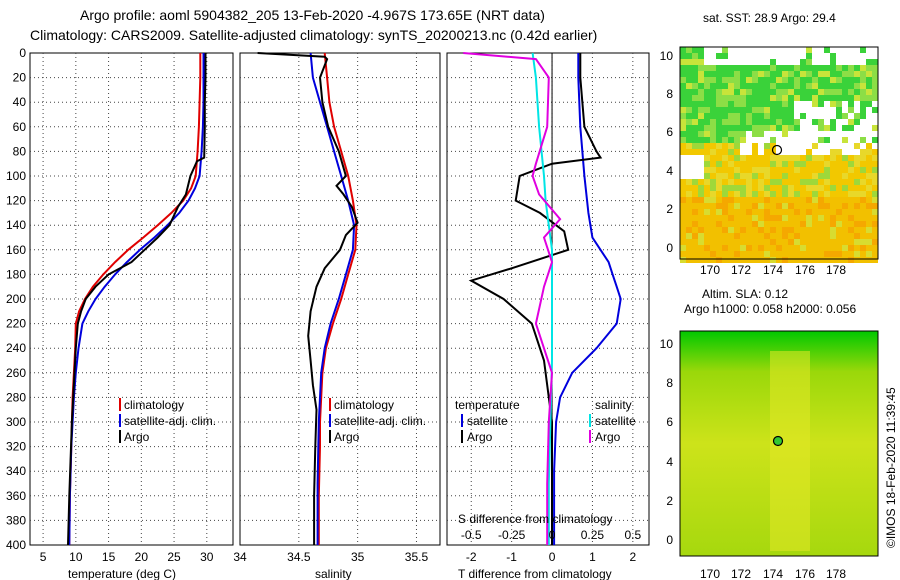 Image resolution: width=900 pixels, height=580 pixels. Describe the element at coordinates (16, 373) in the screenshot. I see `depth-tick-label: 260` at that location.